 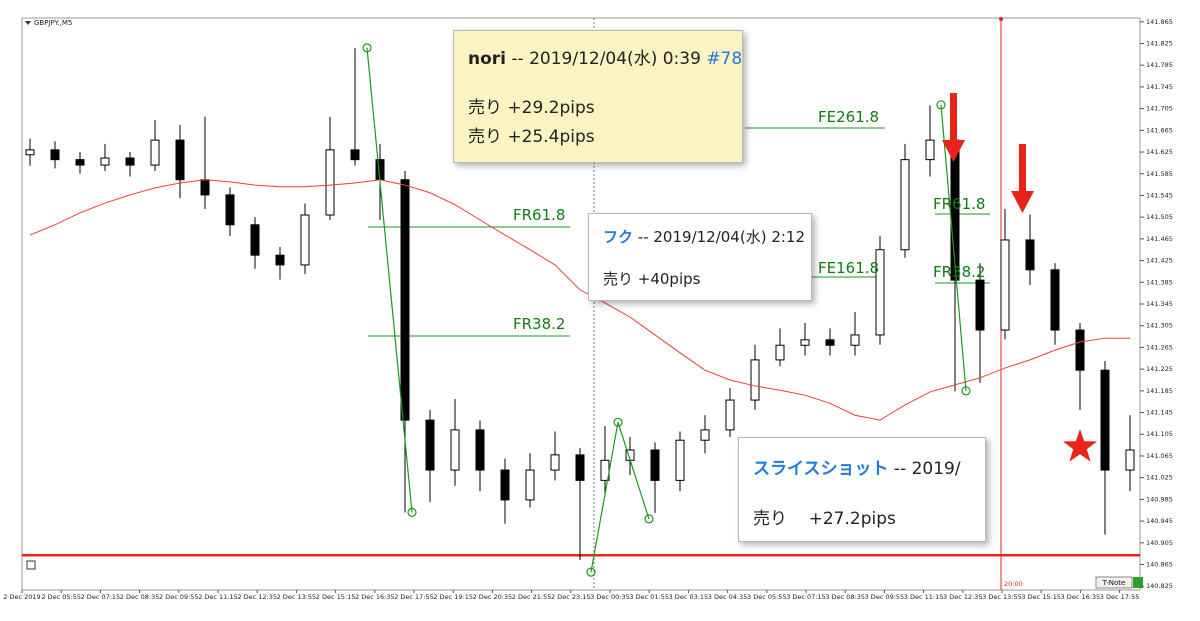 What do you see at coordinates (1081, 597) in the screenshot?
I see `x-tick-label: 3 Dec 16:35` at bounding box center [1081, 597].